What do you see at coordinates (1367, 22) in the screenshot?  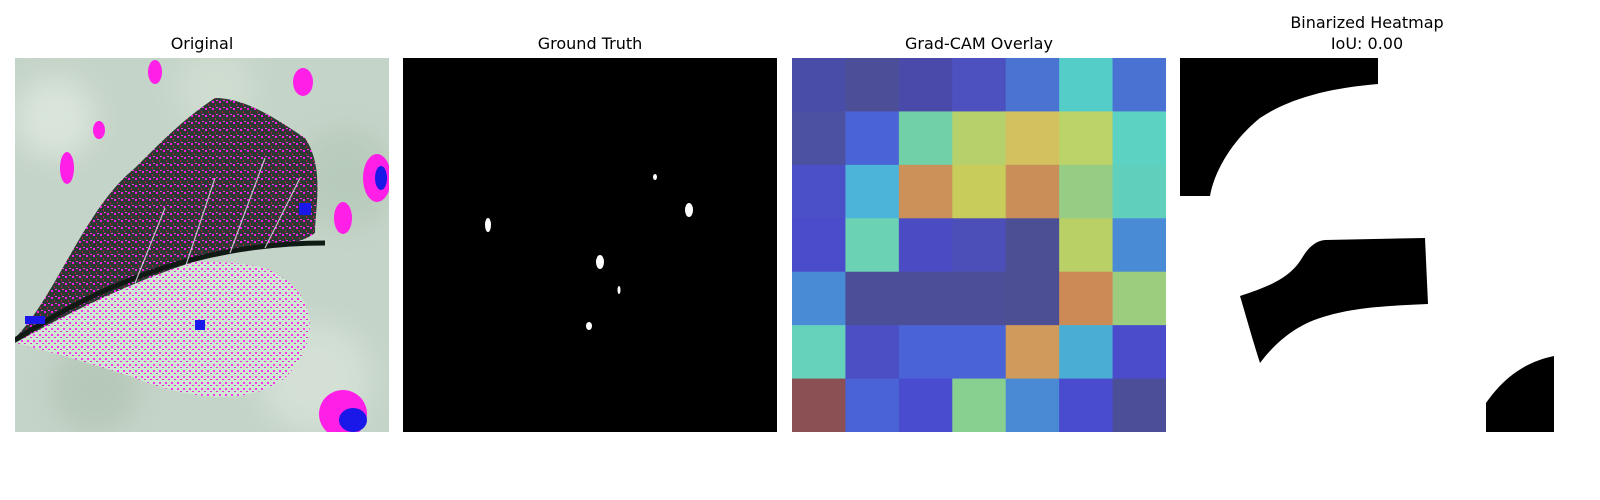 I see `panel-title-binarized: Binarized Heatmap` at bounding box center [1367, 22].